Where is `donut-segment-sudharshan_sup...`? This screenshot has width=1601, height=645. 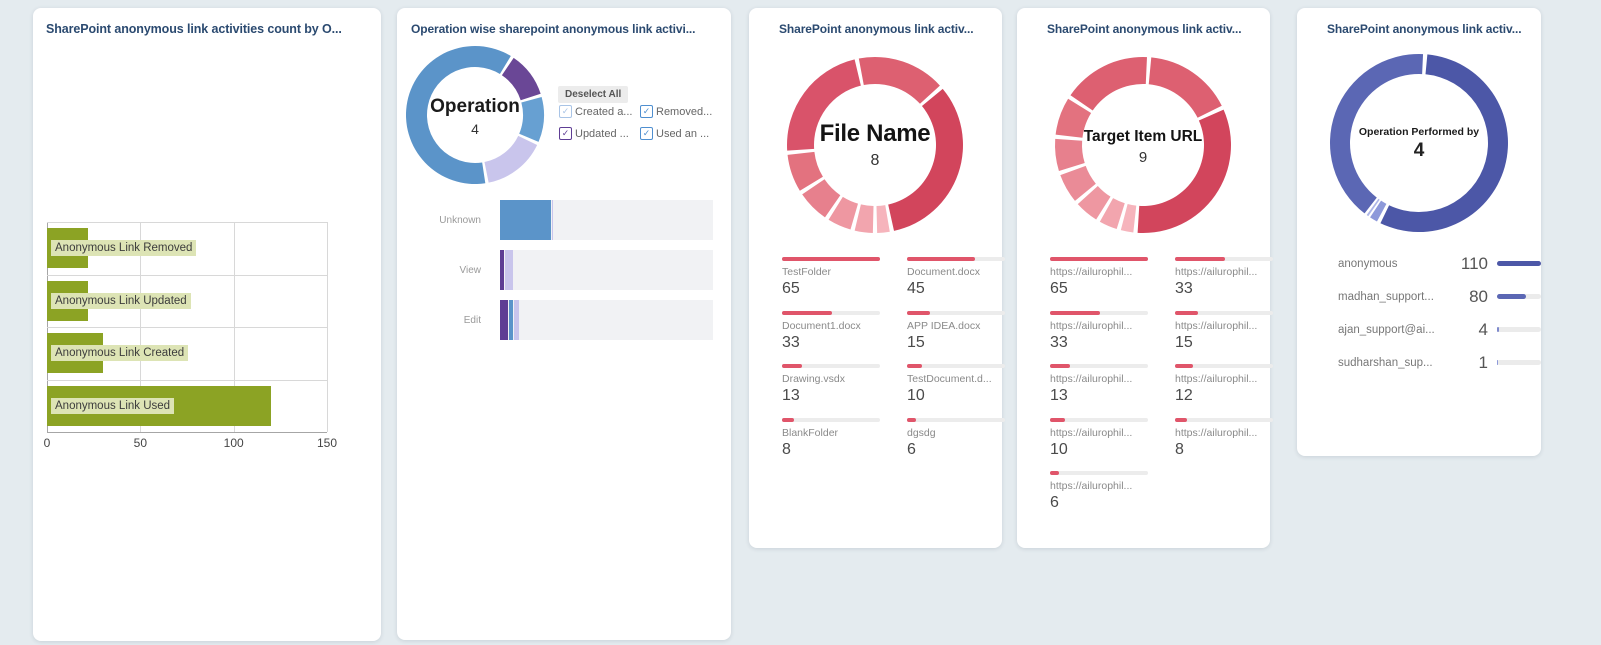
donut-segment-sudharshan_sup... is located at coordinates (1373, 207).